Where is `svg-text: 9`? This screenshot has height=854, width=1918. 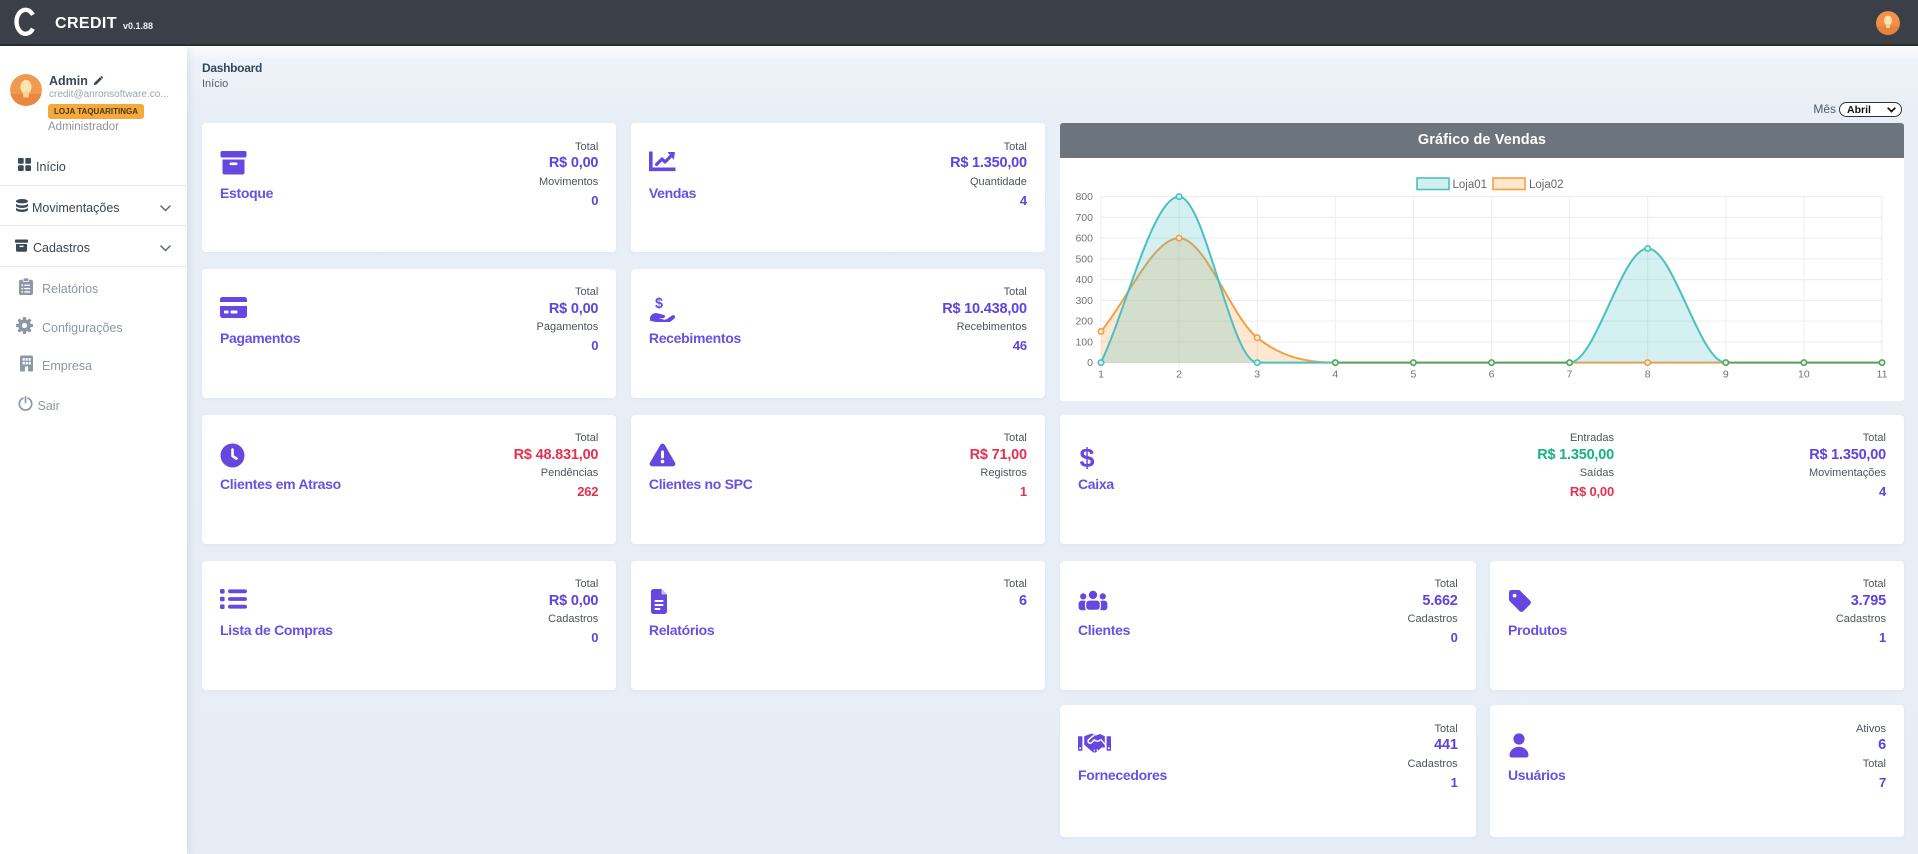
svg-text: 9 is located at coordinates (1726, 375).